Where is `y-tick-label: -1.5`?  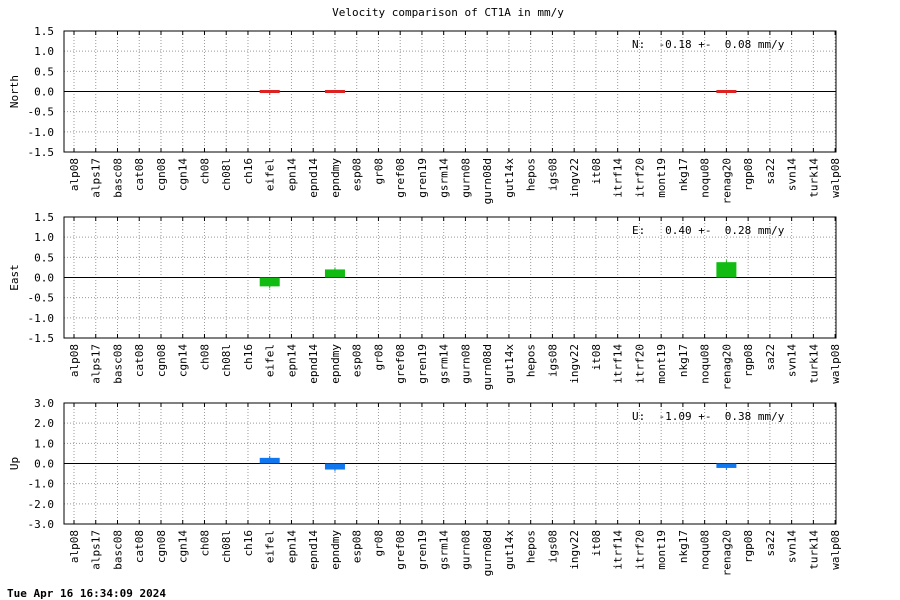 y-tick-label: -1.5 is located at coordinates (41, 152).